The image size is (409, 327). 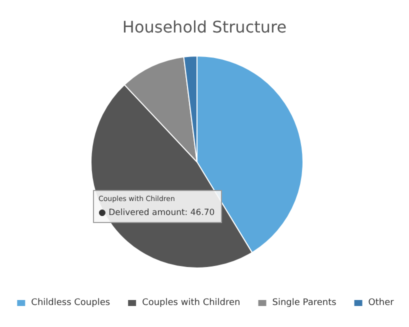 I want to click on legend-label: Other, so click(x=381, y=303).